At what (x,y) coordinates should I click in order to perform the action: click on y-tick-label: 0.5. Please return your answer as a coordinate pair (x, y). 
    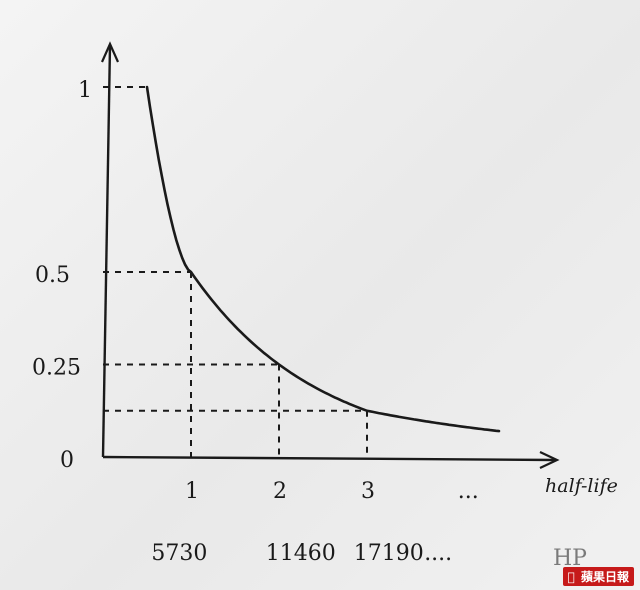
    Looking at the image, I should click on (52, 275).